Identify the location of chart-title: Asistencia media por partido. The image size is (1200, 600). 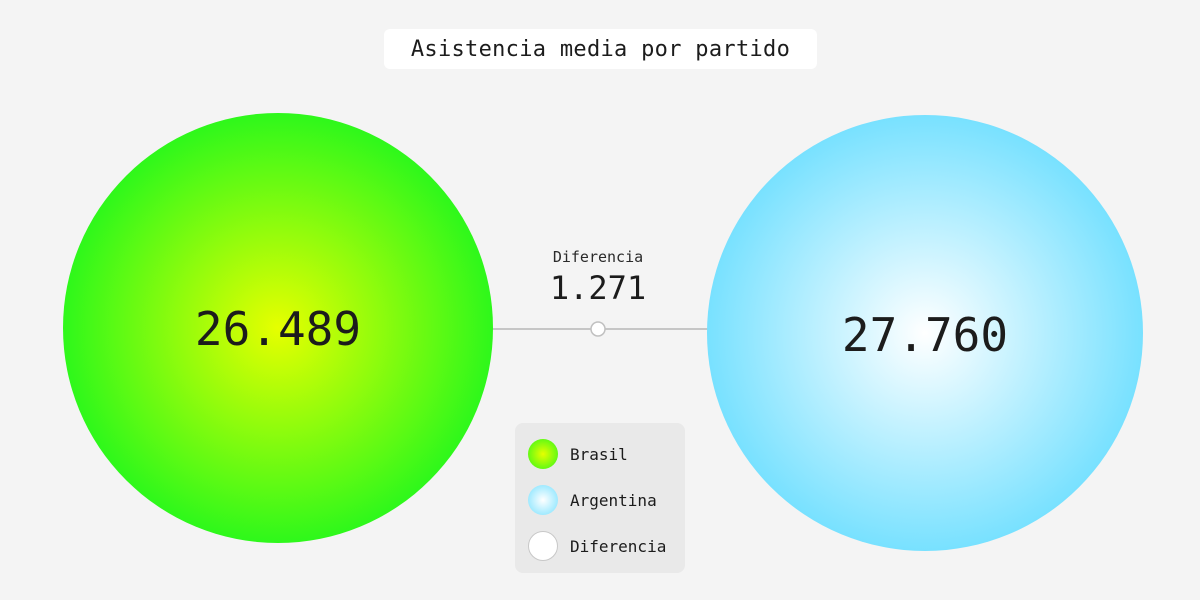
(600, 49).